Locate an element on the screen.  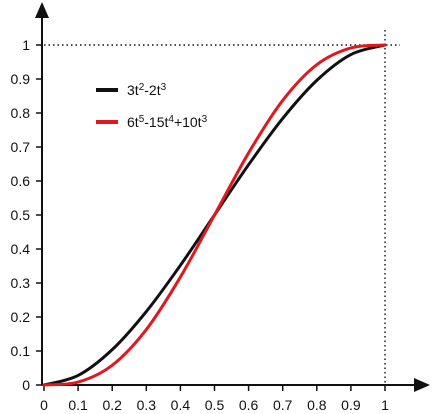
y-tick-label: 0.6 is located at coordinates (21, 181).